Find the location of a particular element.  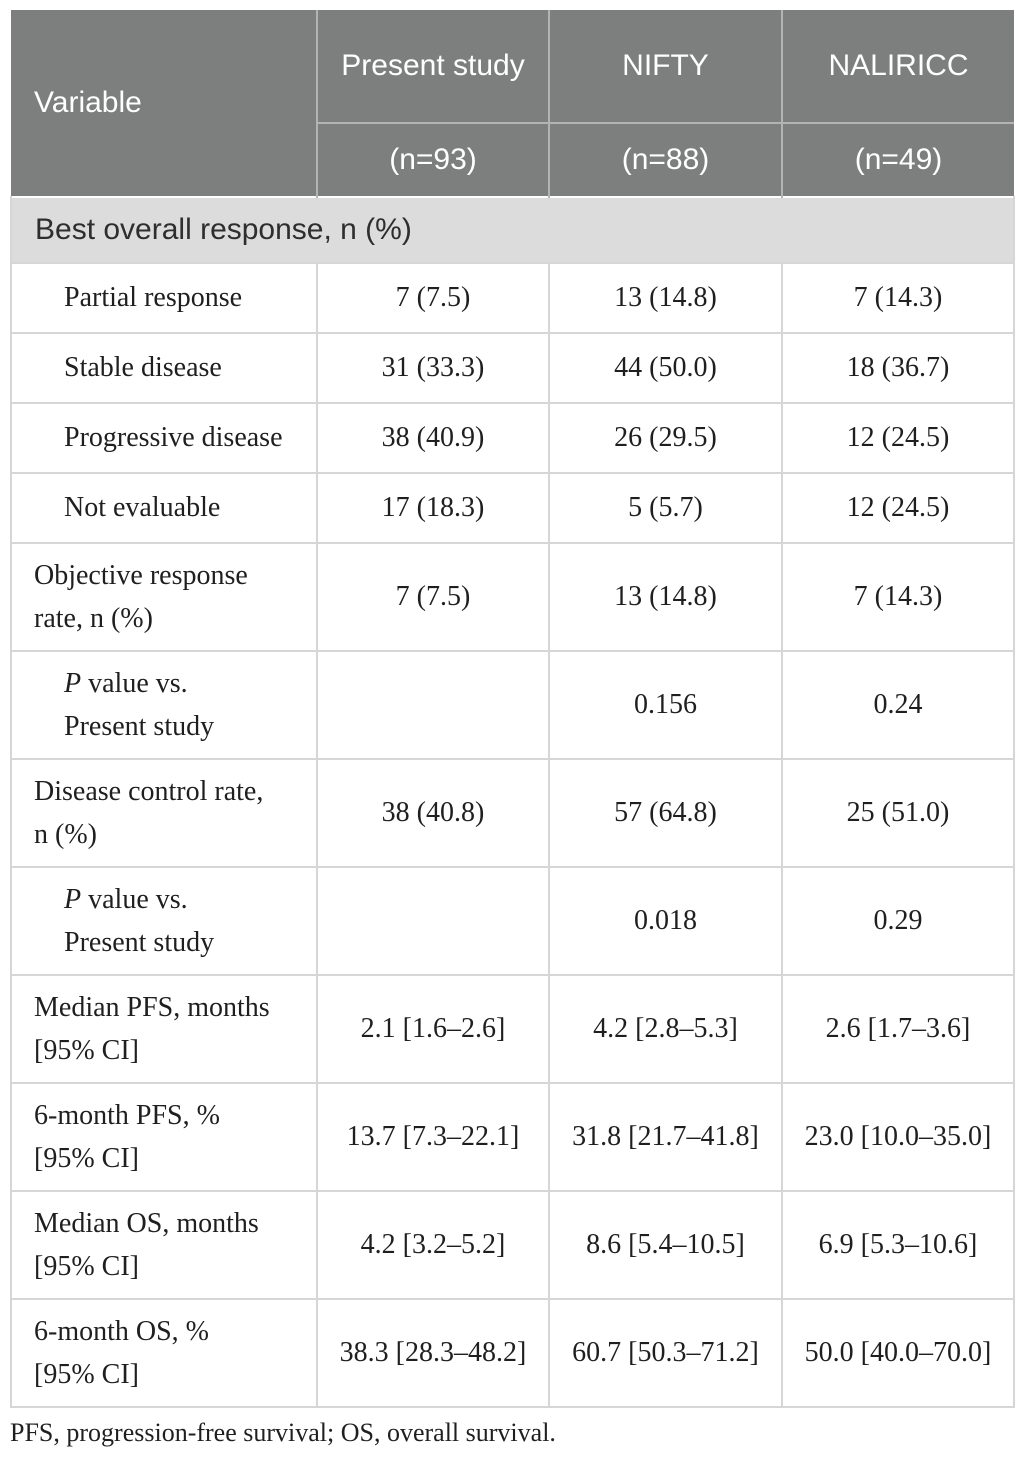

header-cell-nifty: NIFTY is located at coordinates (665, 67).